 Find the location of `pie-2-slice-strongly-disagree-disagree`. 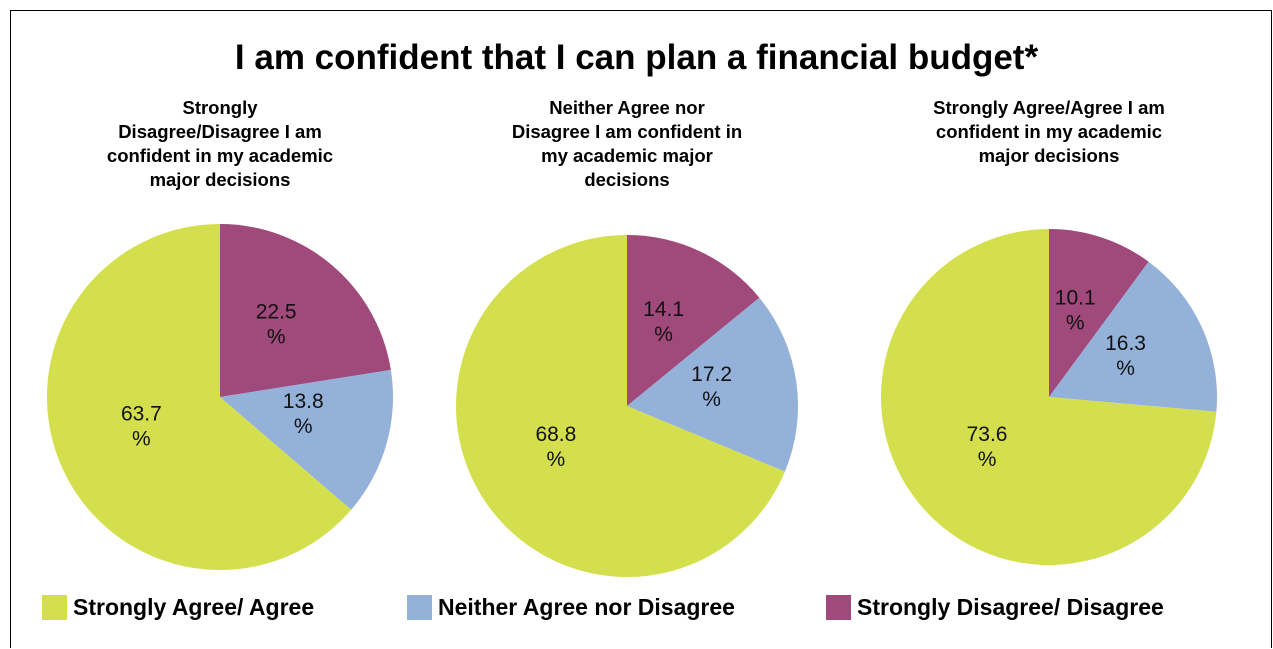

pie-2-slice-strongly-disagree-disagree is located at coordinates (693, 320).